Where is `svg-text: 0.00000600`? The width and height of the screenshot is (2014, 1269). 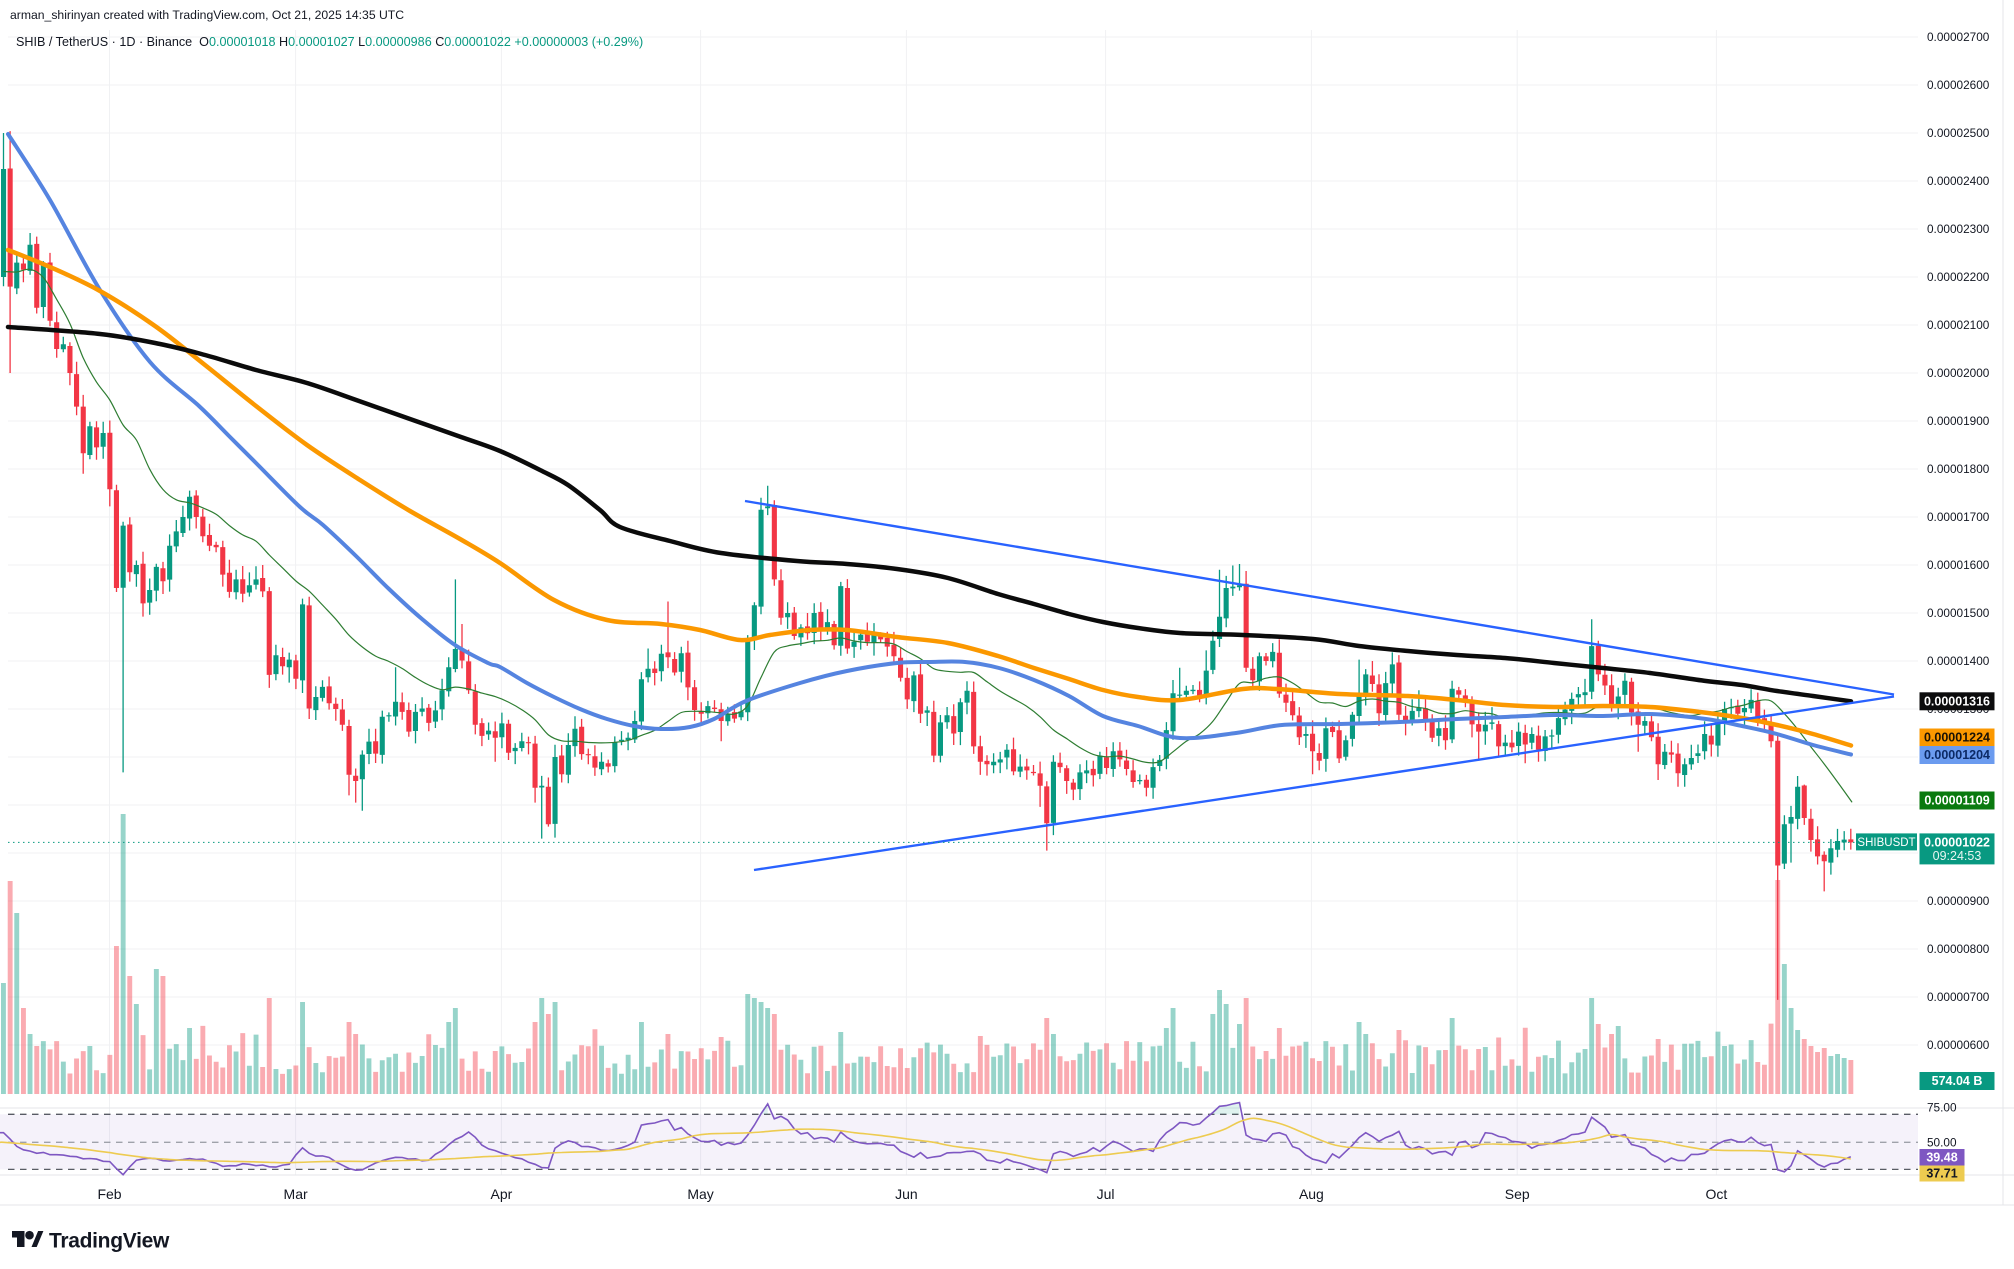
svg-text: 0.00000600 is located at coordinates (1958, 1045).